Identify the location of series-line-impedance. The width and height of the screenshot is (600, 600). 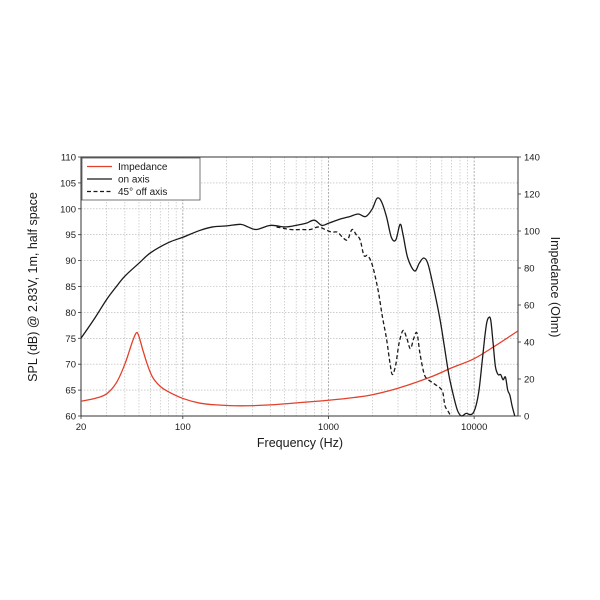
(299, 368).